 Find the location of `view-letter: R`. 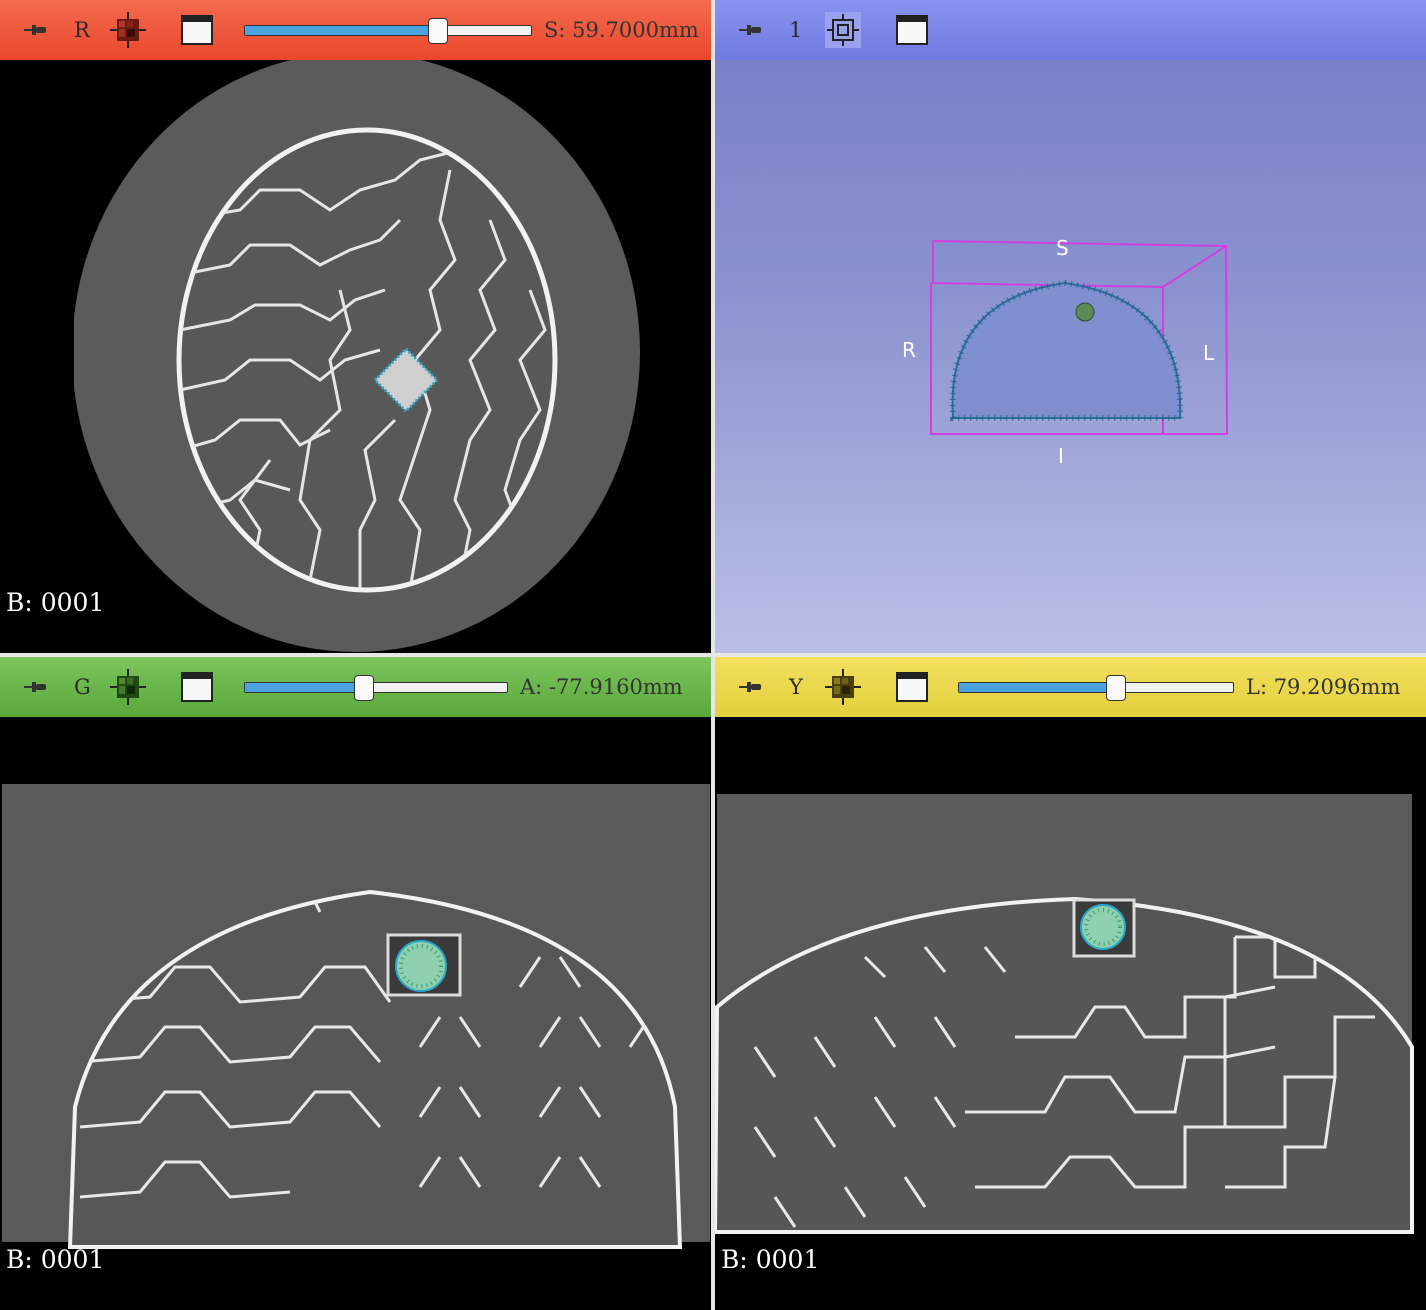

view-letter: R is located at coordinates (82, 30).